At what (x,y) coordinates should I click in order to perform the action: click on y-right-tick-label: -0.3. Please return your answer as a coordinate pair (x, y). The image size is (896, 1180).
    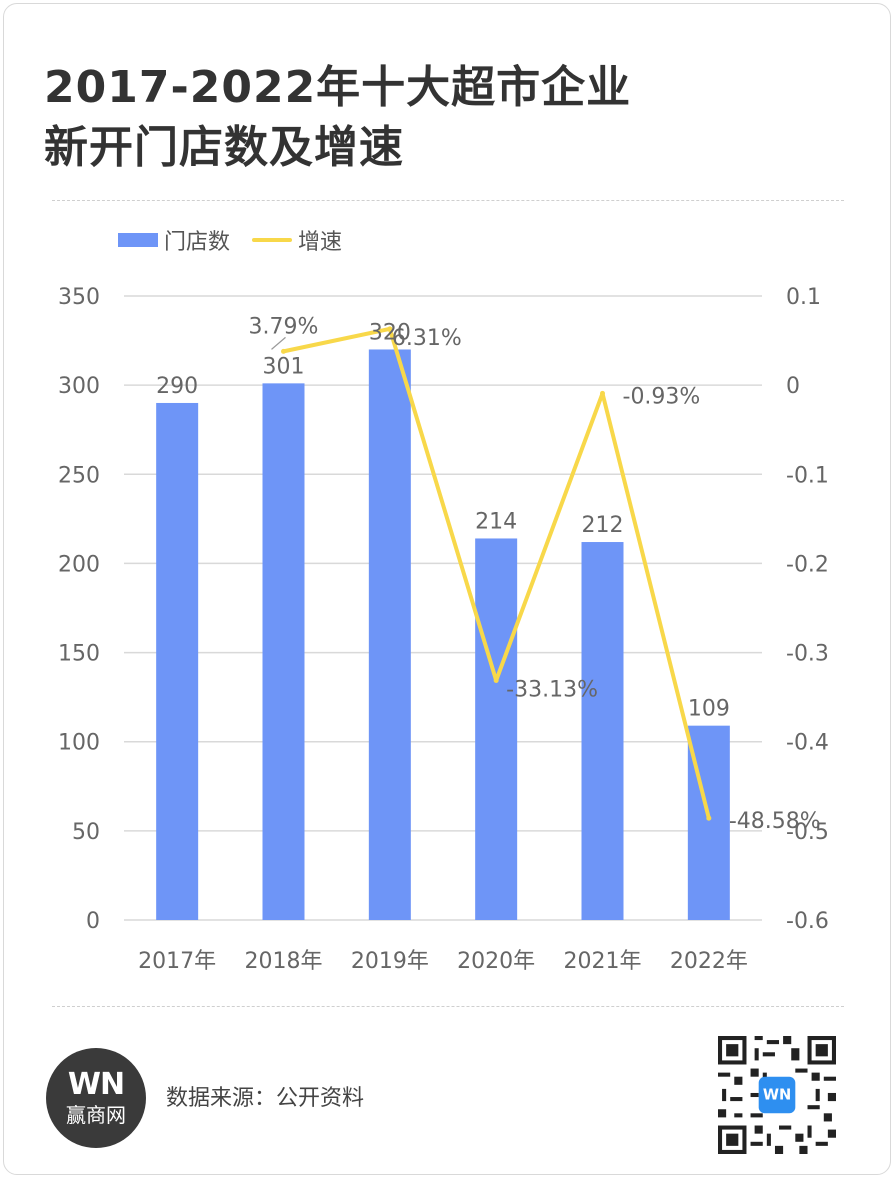
    Looking at the image, I should click on (807, 654).